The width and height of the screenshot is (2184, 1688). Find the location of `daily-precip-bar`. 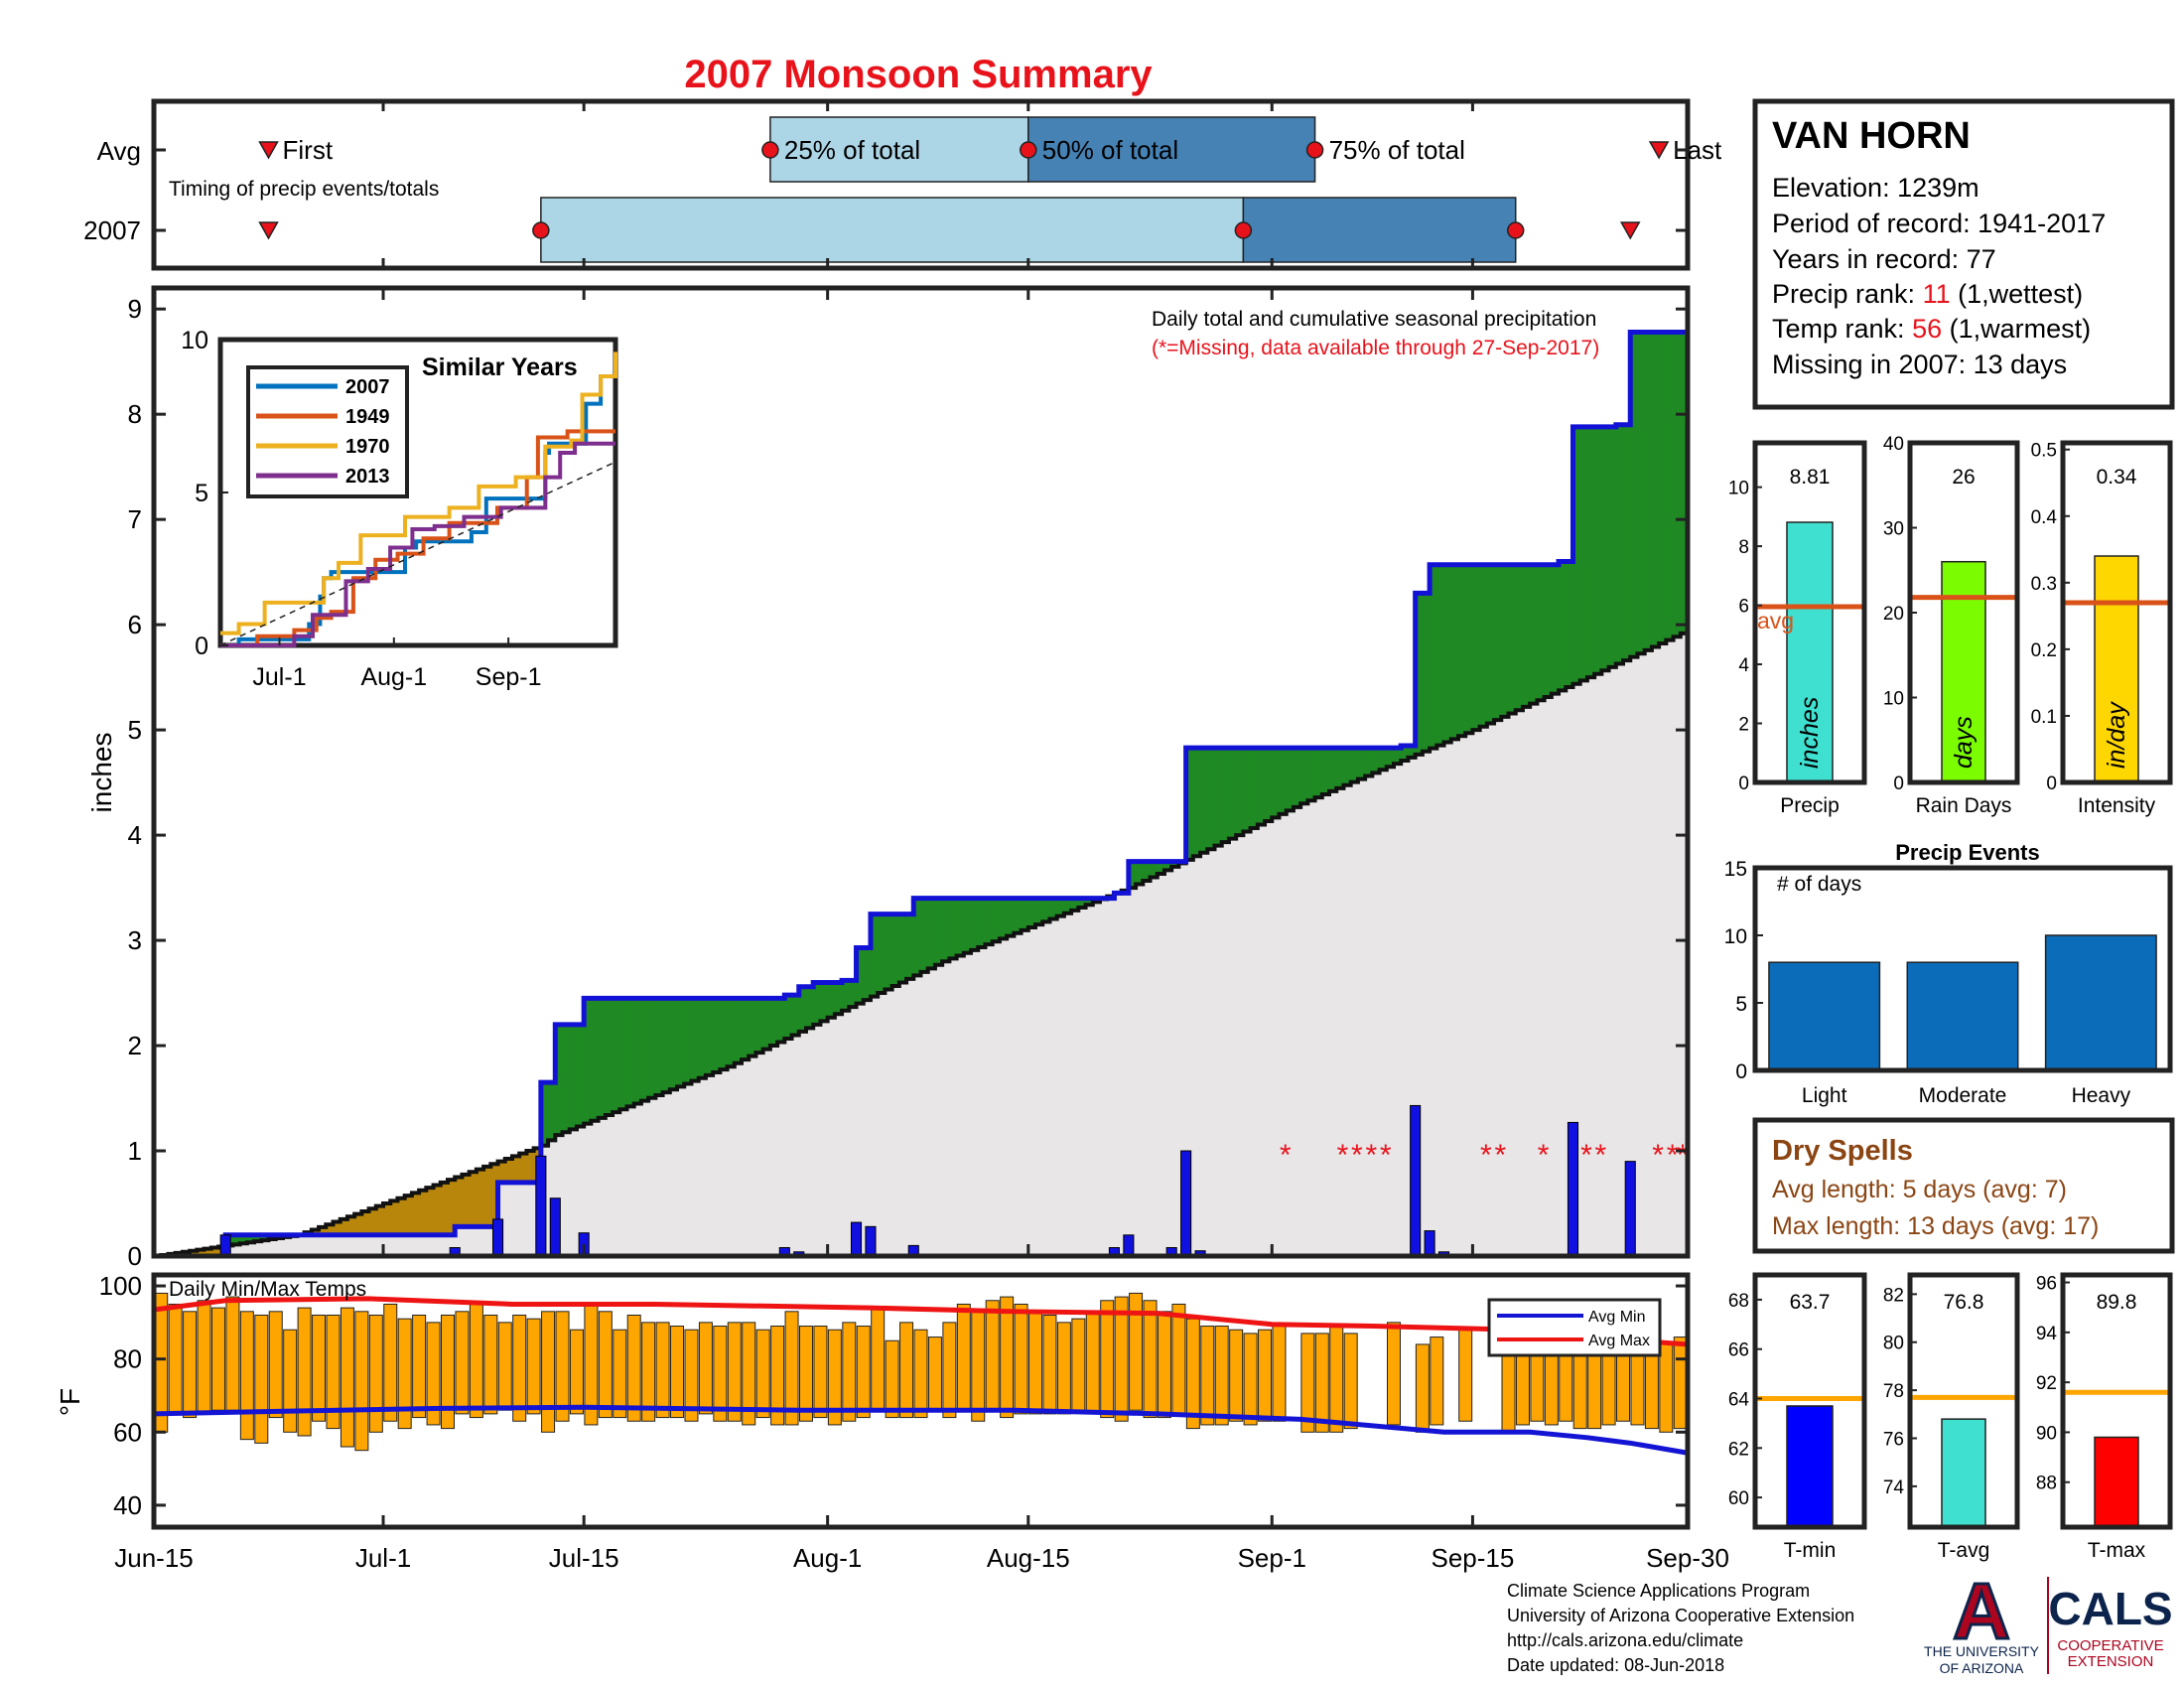

daily-precip-bar is located at coordinates (541, 1206).